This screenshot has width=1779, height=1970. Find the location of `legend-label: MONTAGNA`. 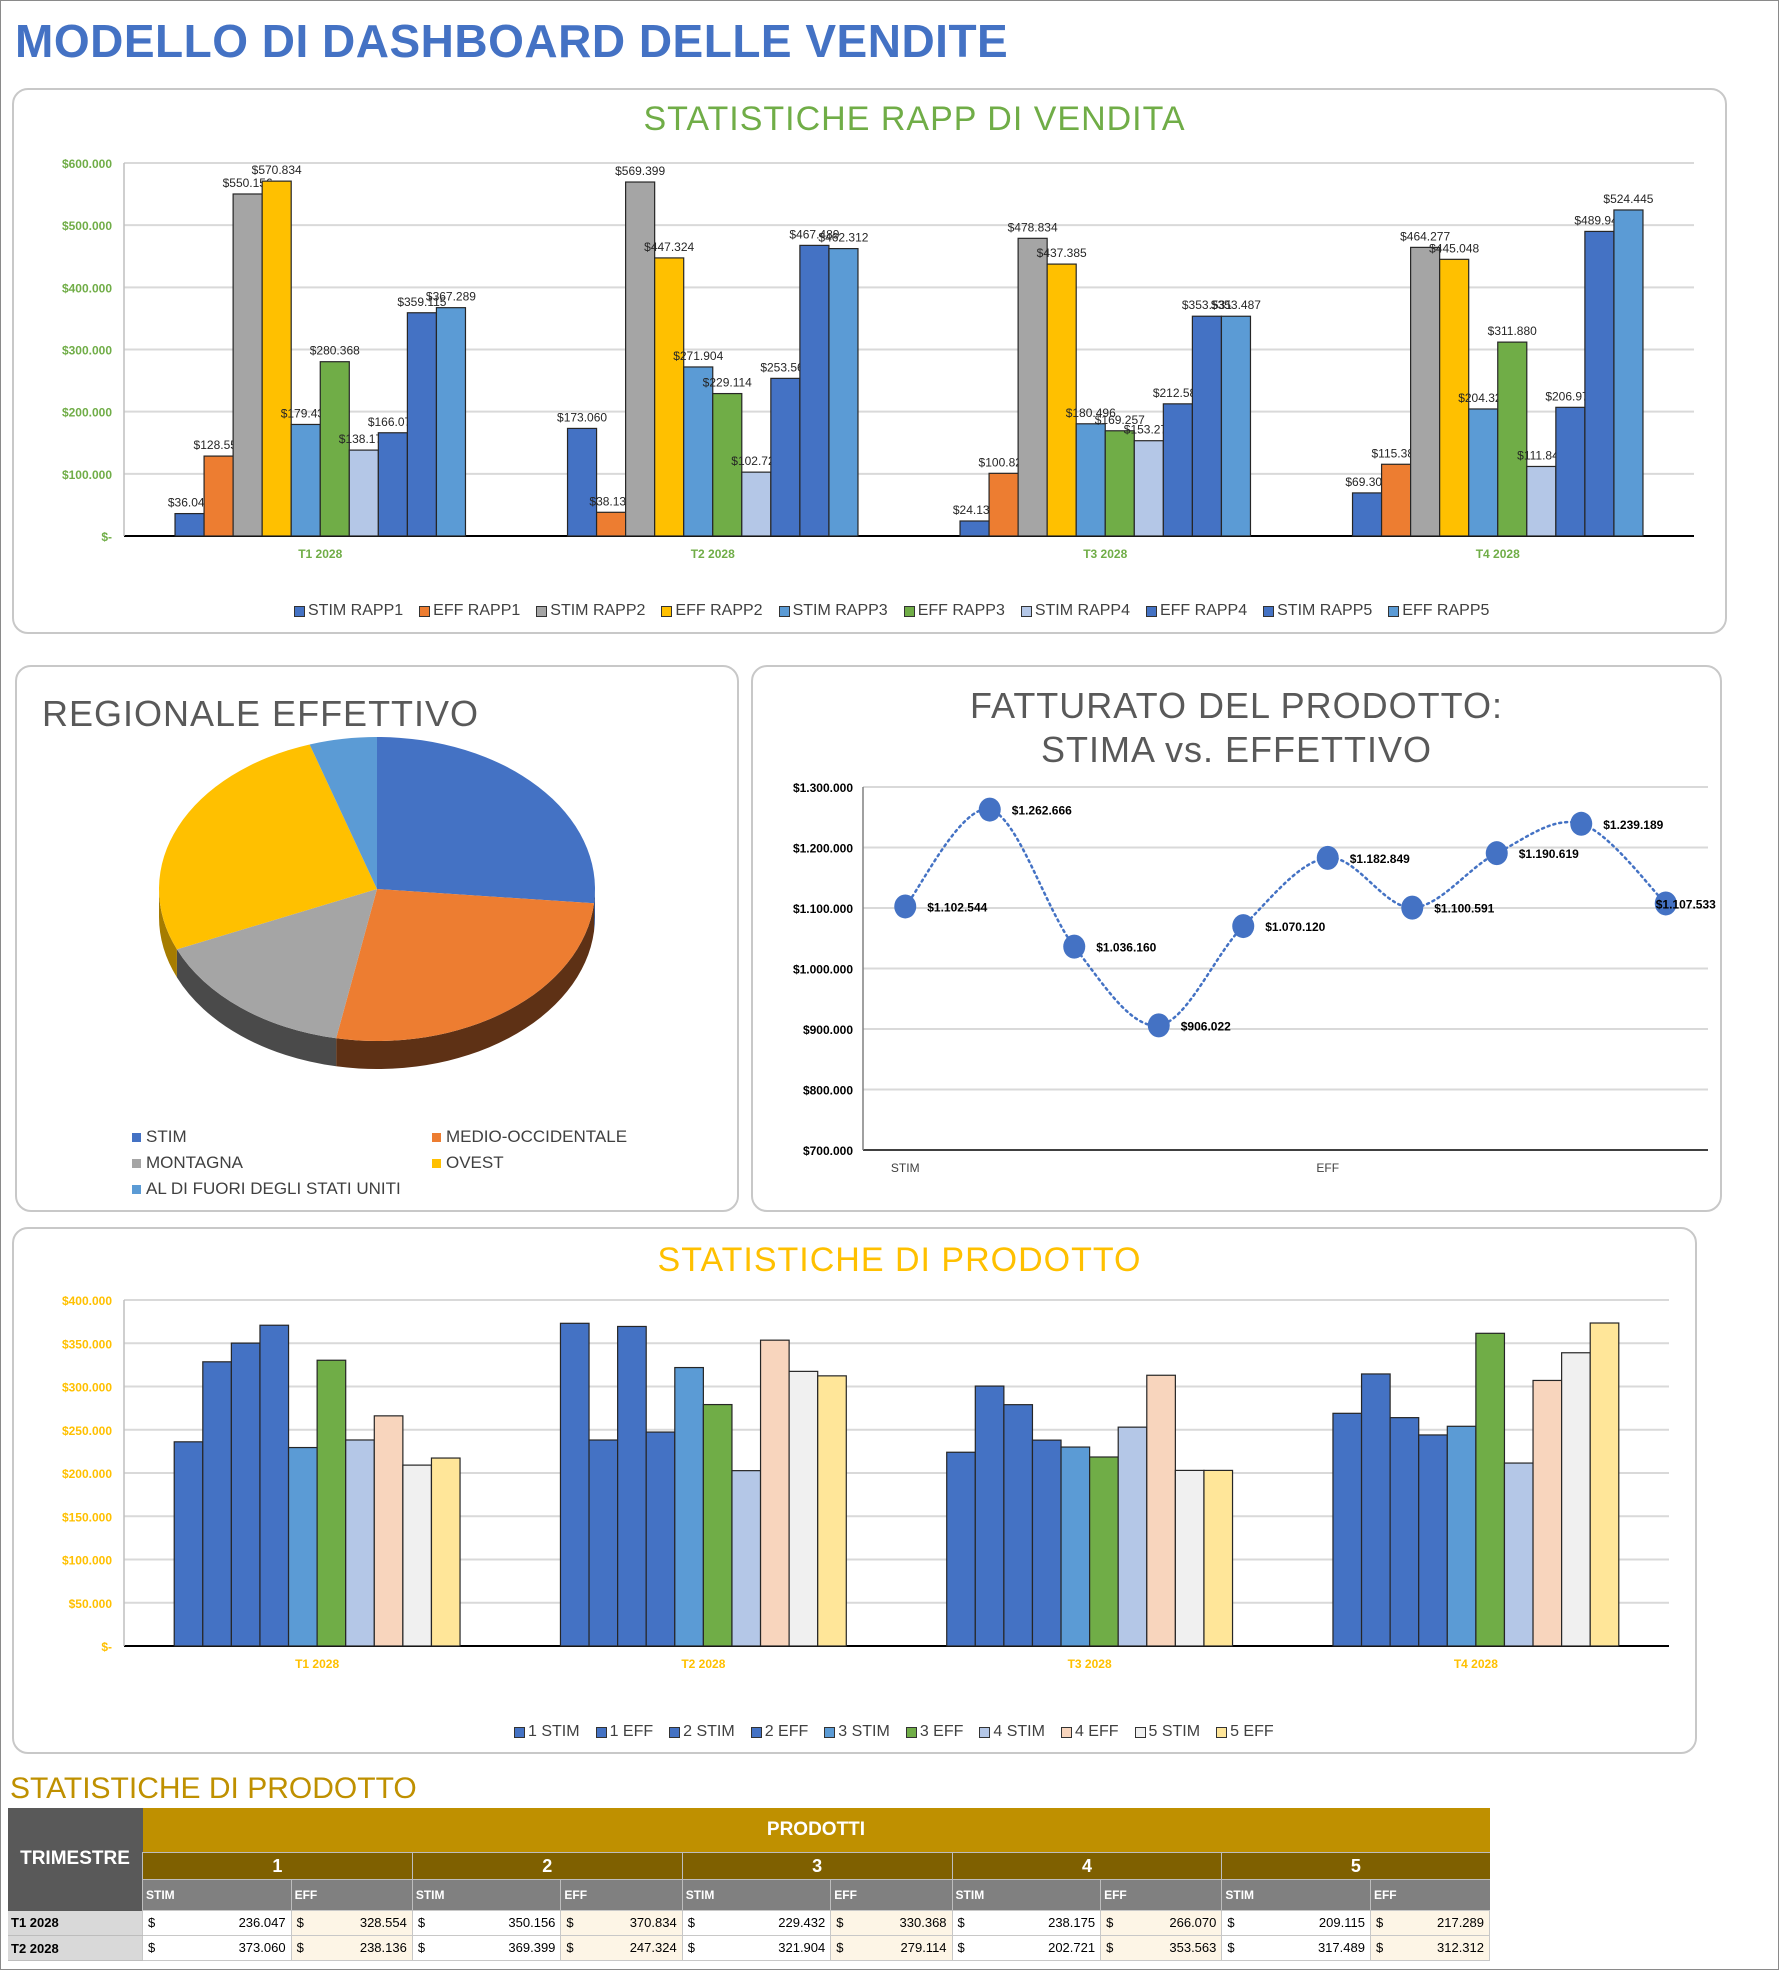

legend-label: MONTAGNA is located at coordinates (194, 1162).